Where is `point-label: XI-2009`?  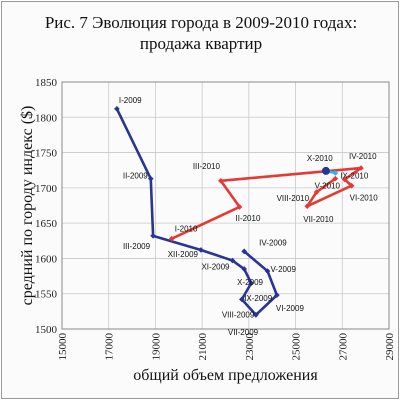 point-label: XI-2009 is located at coordinates (215, 267).